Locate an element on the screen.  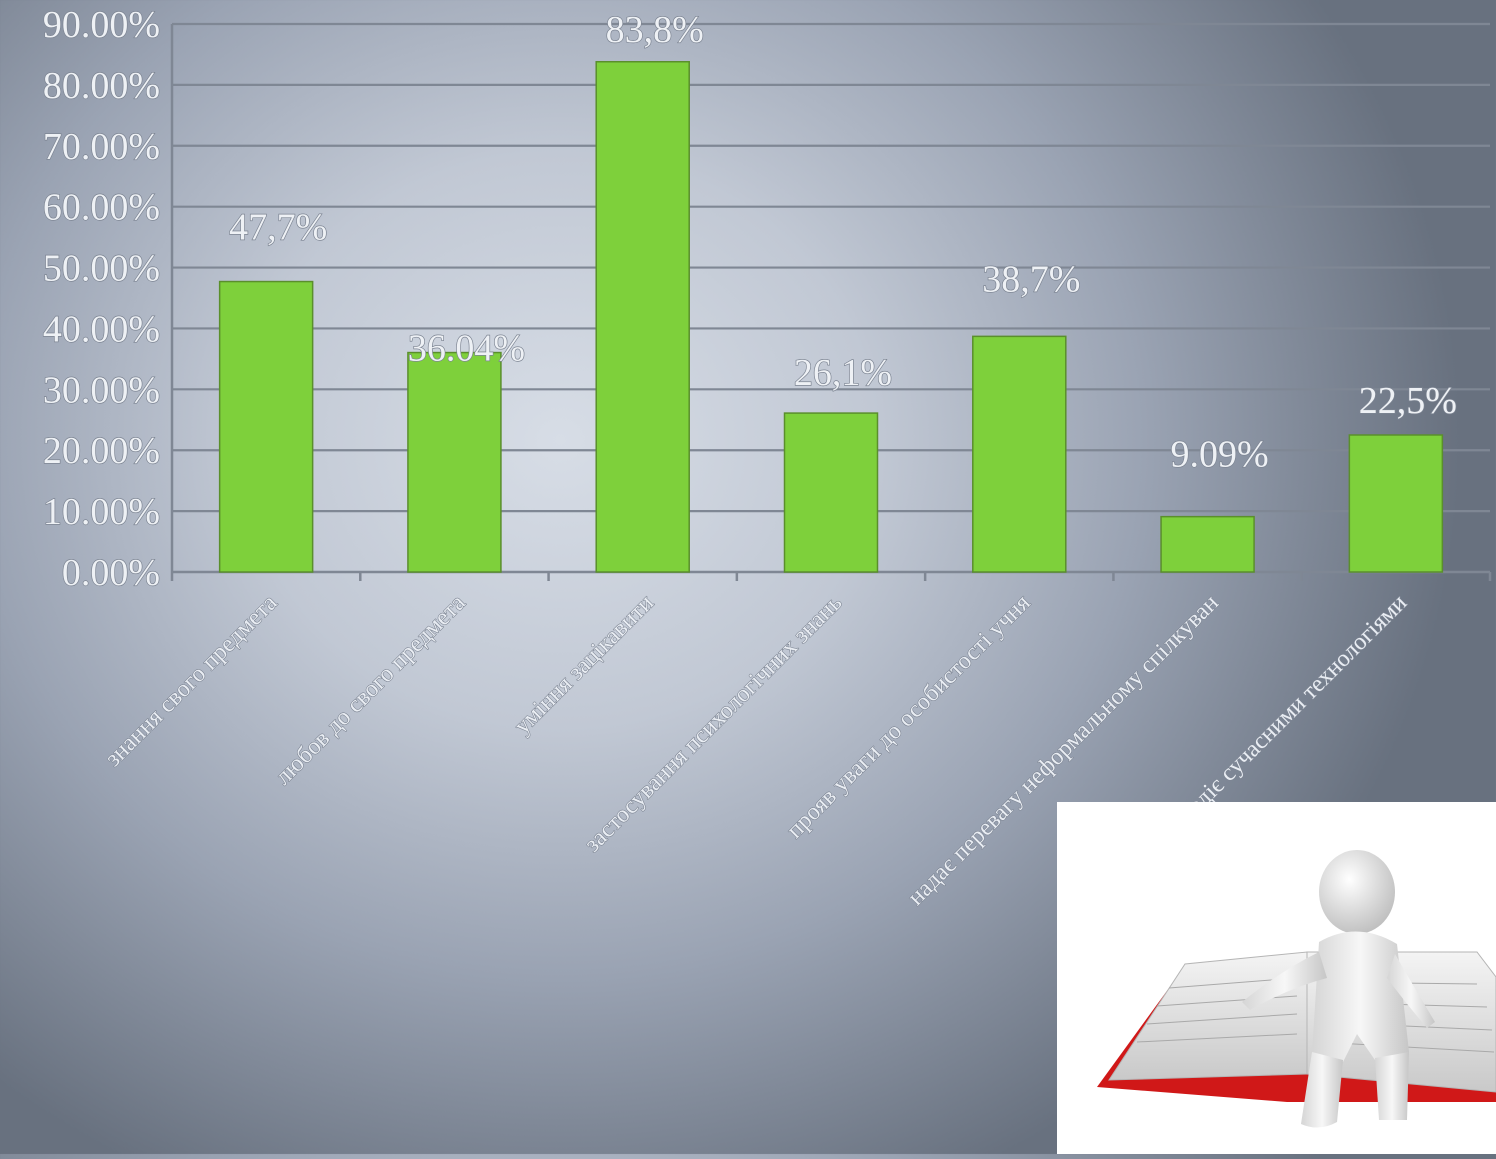
data-label: 38,7% is located at coordinates (1031, 279).